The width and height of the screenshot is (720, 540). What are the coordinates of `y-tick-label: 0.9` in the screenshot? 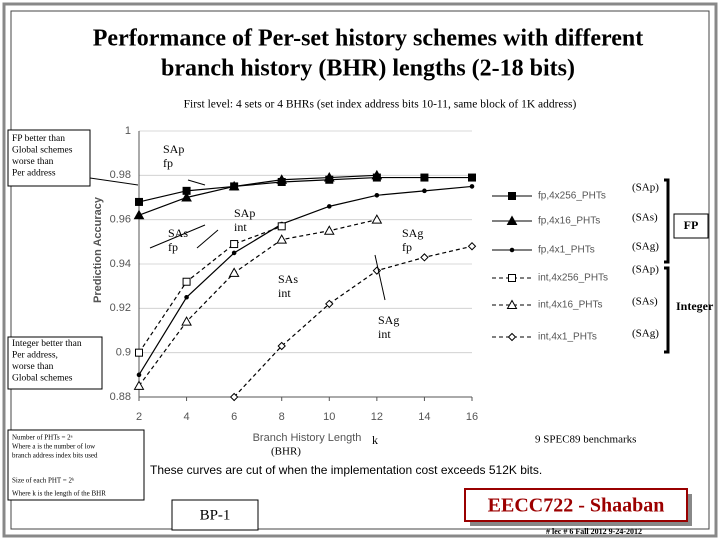 It's located at (123, 353).